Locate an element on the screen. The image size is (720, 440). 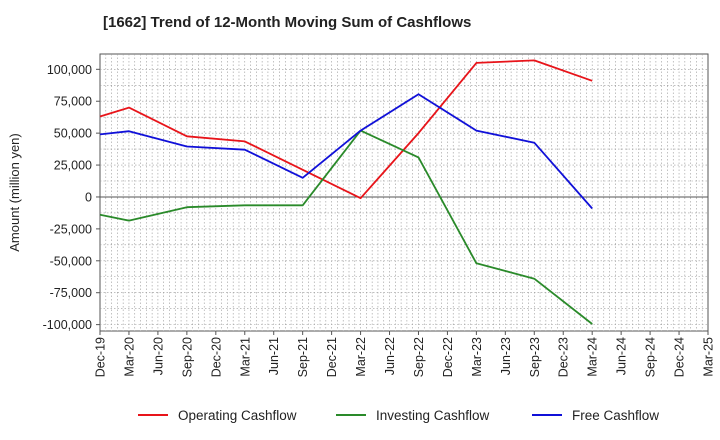
x-tick-label: Mar-23 is located at coordinates (477, 357).